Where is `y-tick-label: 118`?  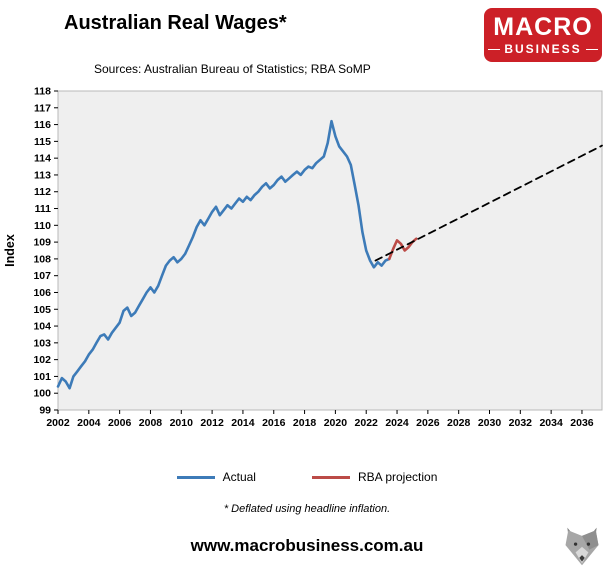 y-tick-label: 118 is located at coordinates (42, 92).